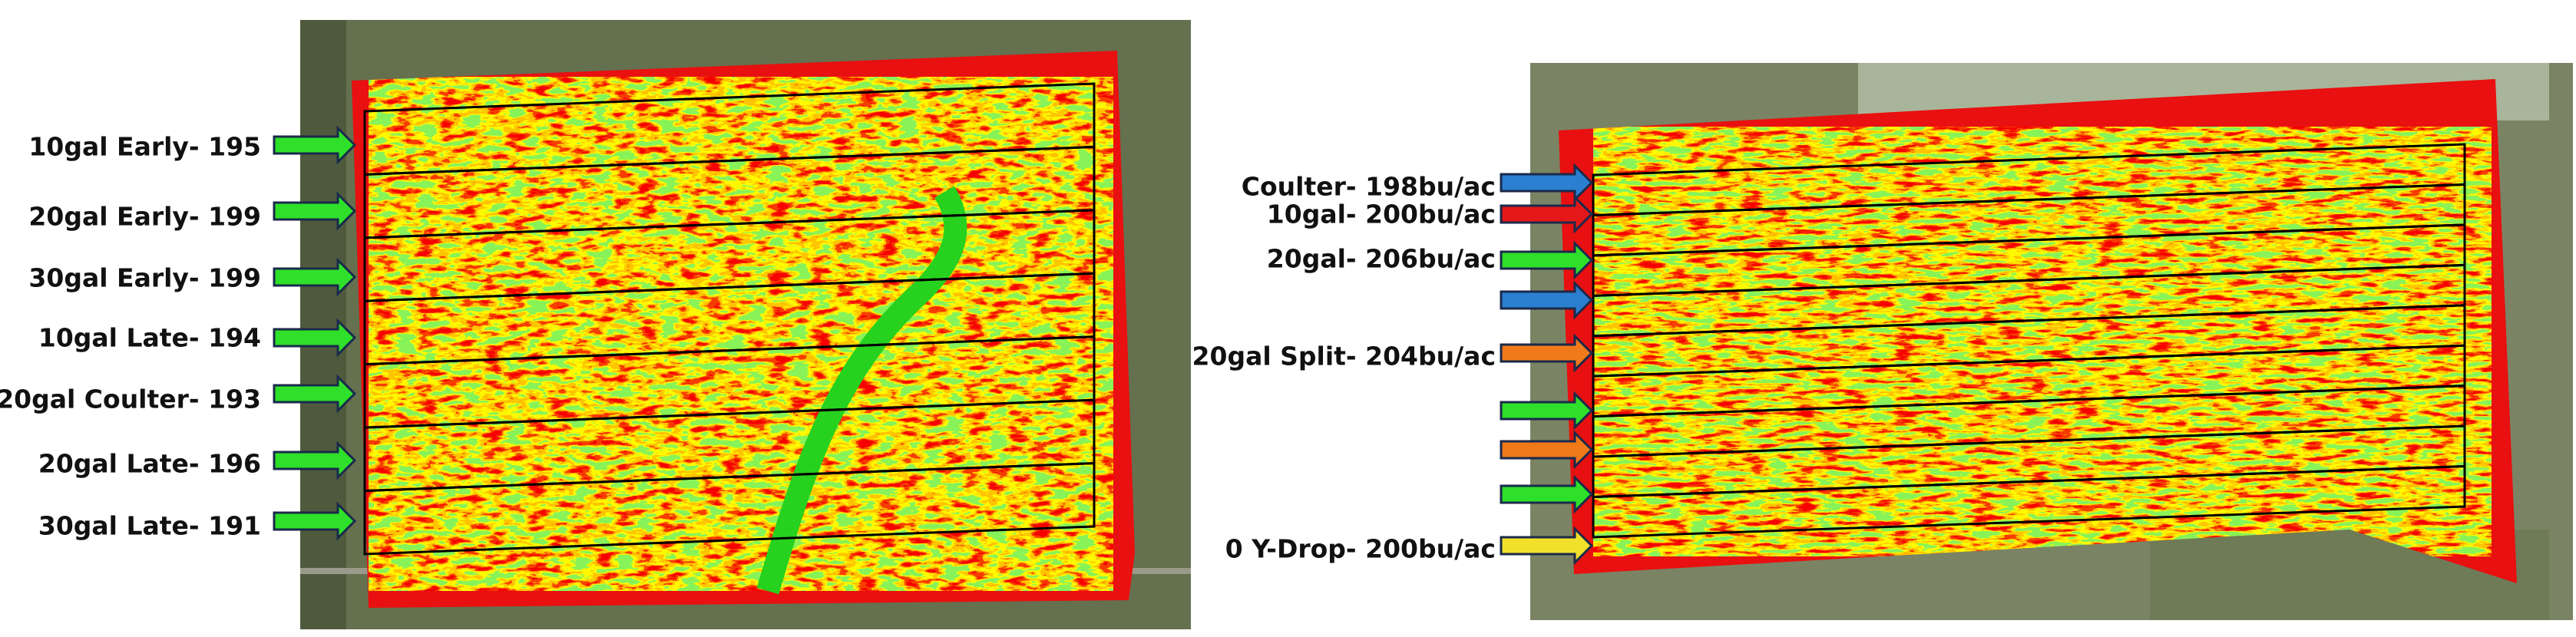 This screenshot has width=2576, height=637. What do you see at coordinates (1360, 549) in the screenshot?
I see `strip-label: 0 Y-Drop- 200bu/ac` at bounding box center [1360, 549].